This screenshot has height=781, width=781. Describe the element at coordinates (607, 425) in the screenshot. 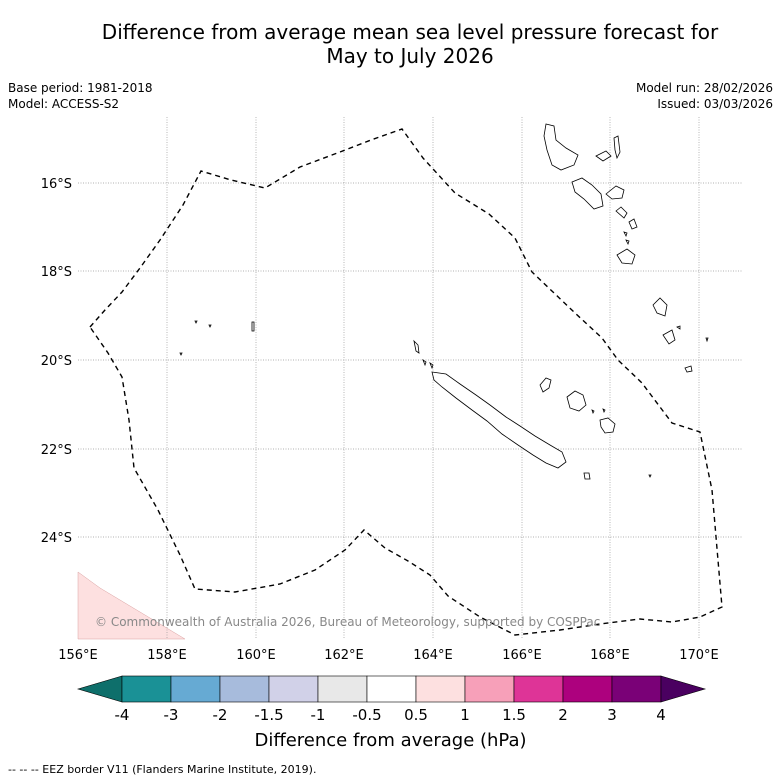

I see `mare-island` at that location.